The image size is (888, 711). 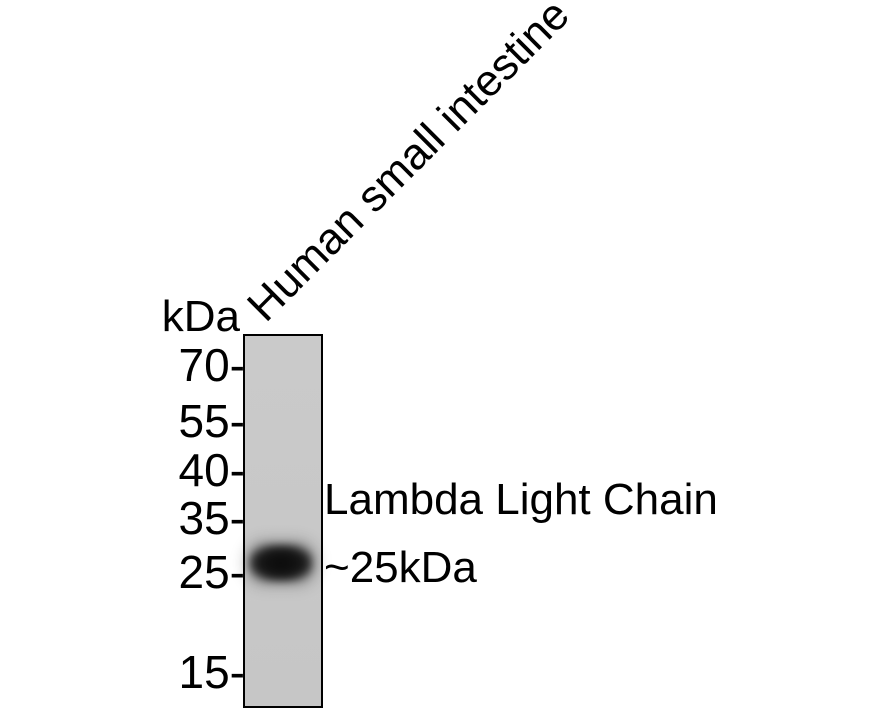 What do you see at coordinates (521, 499) in the screenshot?
I see `annotation-protein-name: Lambda Light Chain` at bounding box center [521, 499].